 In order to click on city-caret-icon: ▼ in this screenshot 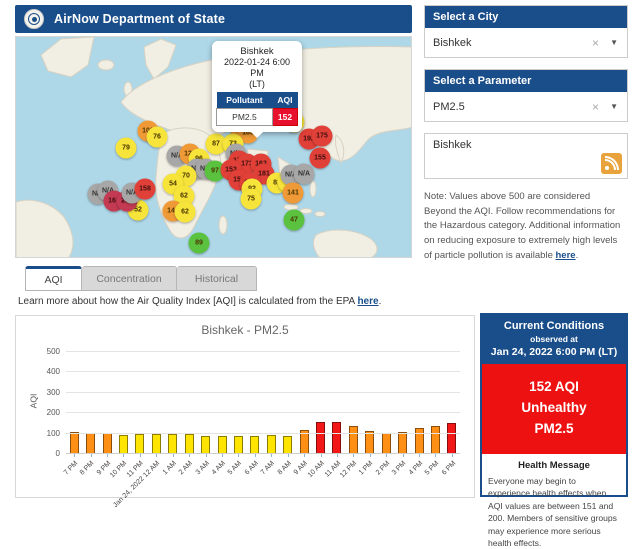, I will do `click(614, 42)`.